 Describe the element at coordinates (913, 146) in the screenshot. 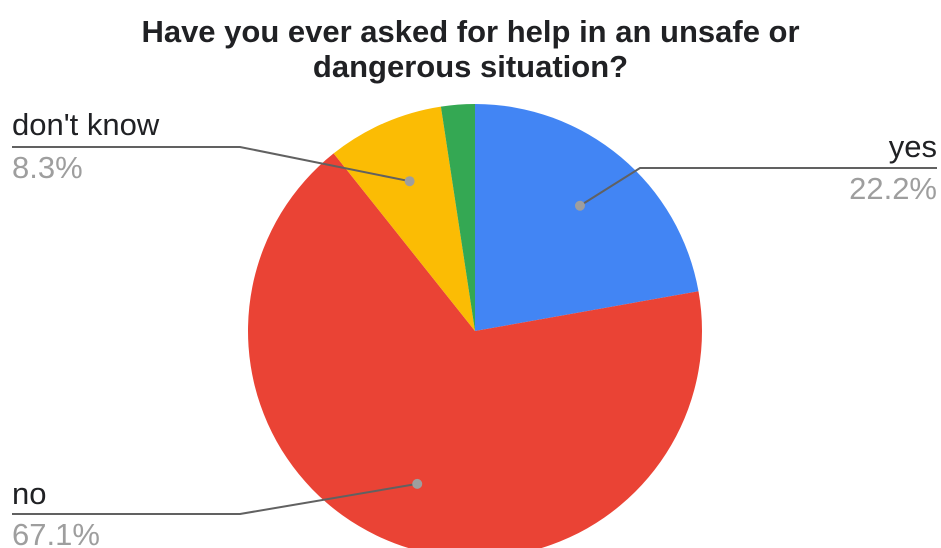

I see `slice-label-yes: yes` at that location.